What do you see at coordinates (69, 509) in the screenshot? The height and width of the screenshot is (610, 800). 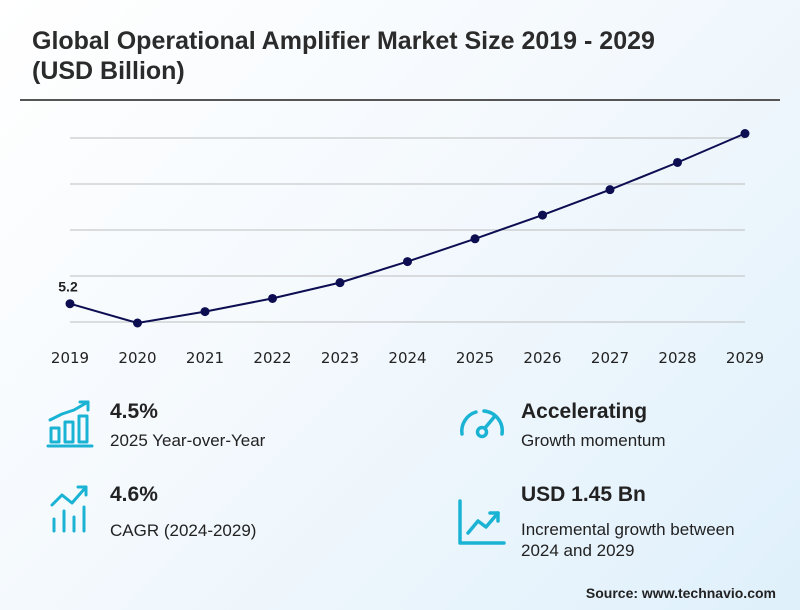 I see `trend-bars-icon` at bounding box center [69, 509].